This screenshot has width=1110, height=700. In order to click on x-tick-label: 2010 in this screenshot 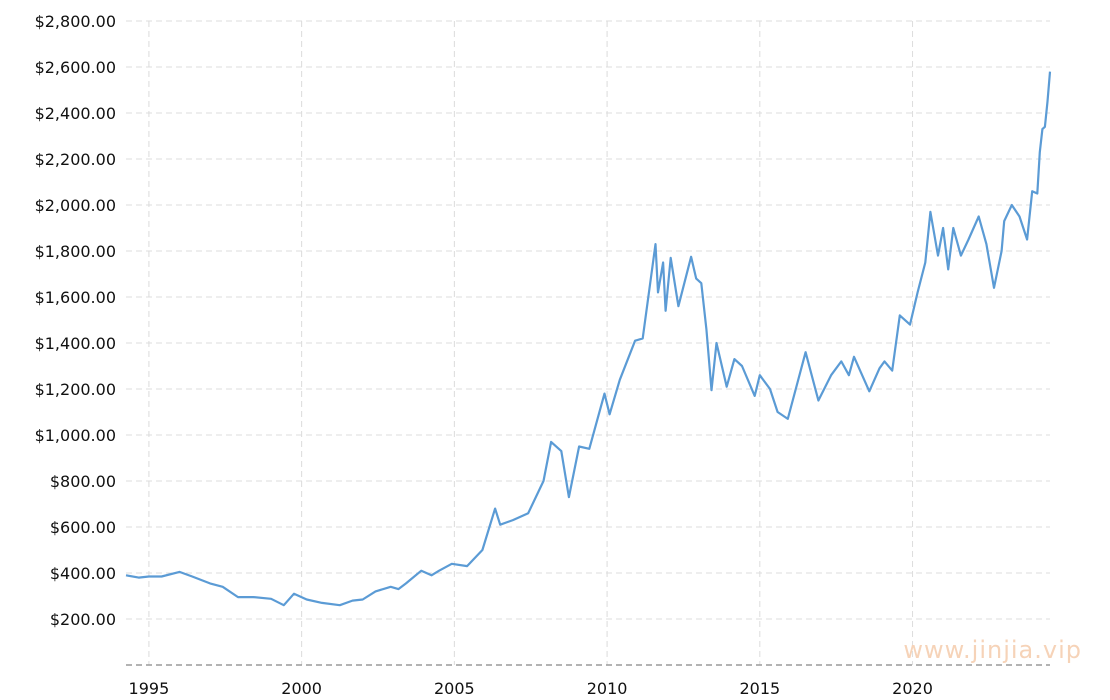, I will do `click(607, 688)`.